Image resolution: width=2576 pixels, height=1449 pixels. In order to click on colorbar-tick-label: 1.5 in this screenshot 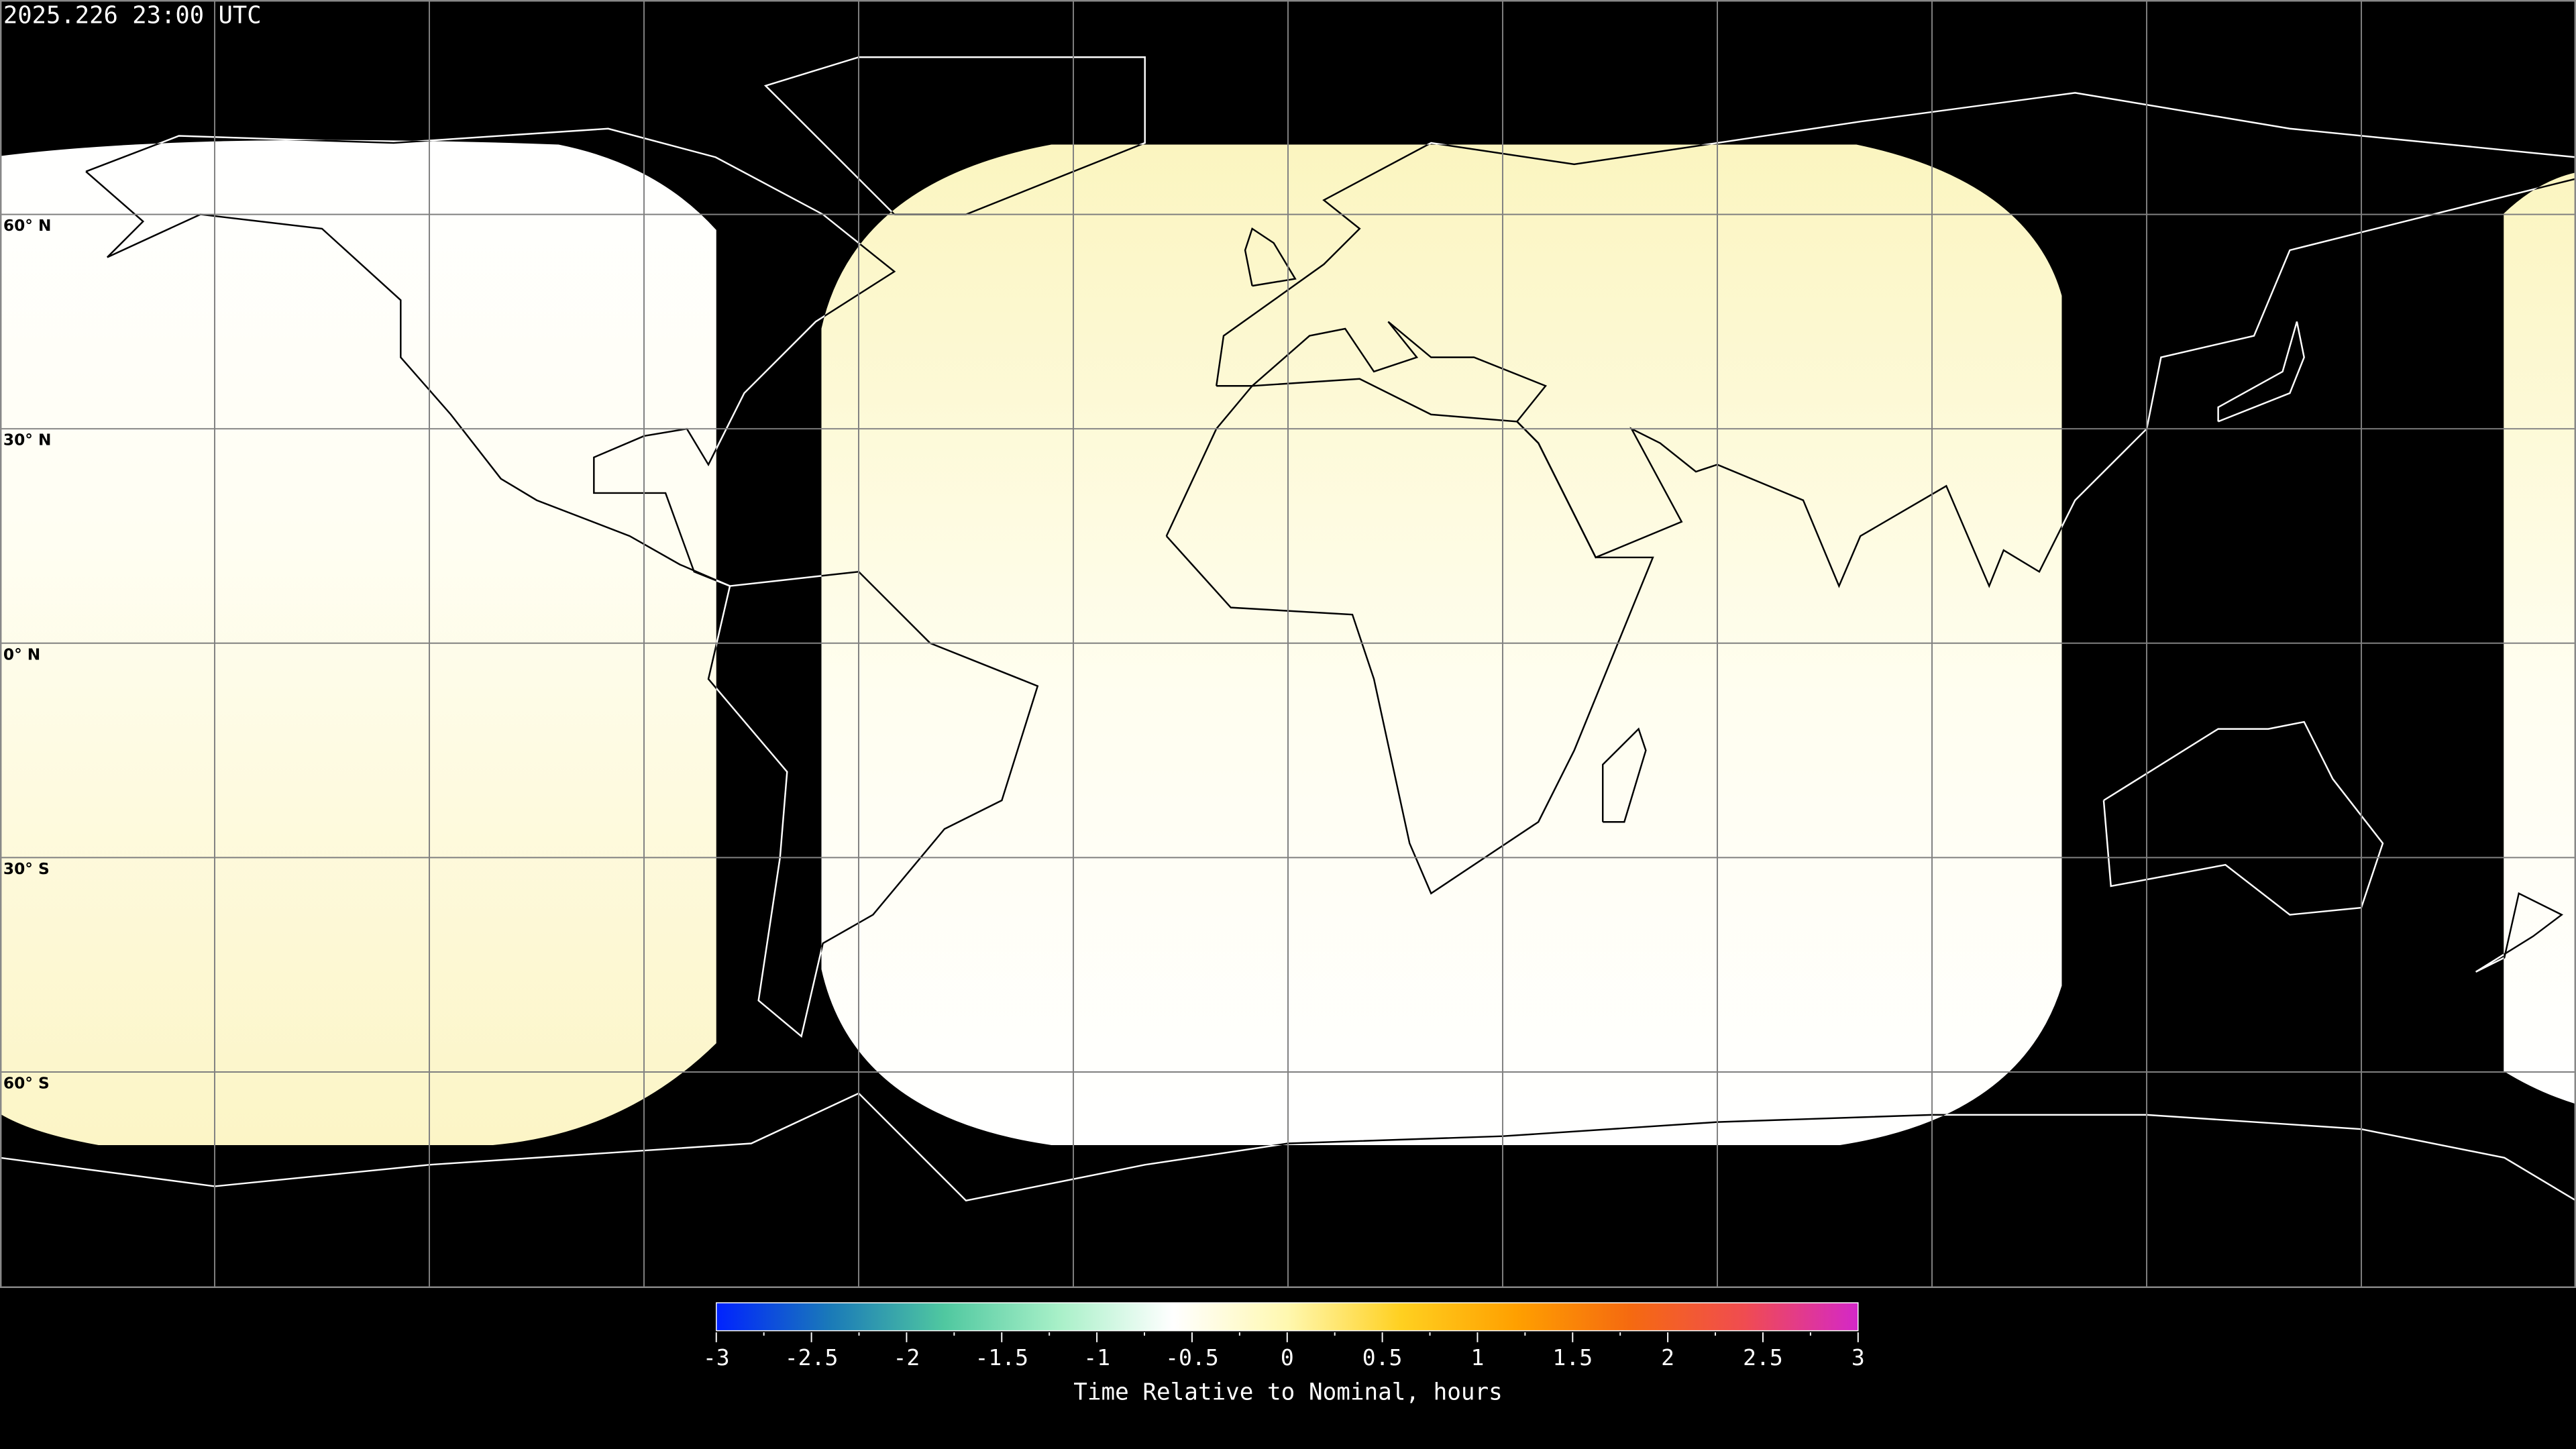, I will do `click(1572, 1357)`.